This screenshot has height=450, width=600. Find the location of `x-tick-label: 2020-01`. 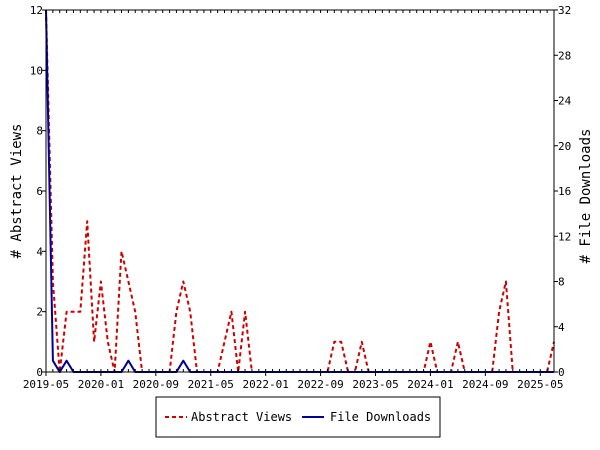

x-tick-label: 2020-01 is located at coordinates (101, 384).